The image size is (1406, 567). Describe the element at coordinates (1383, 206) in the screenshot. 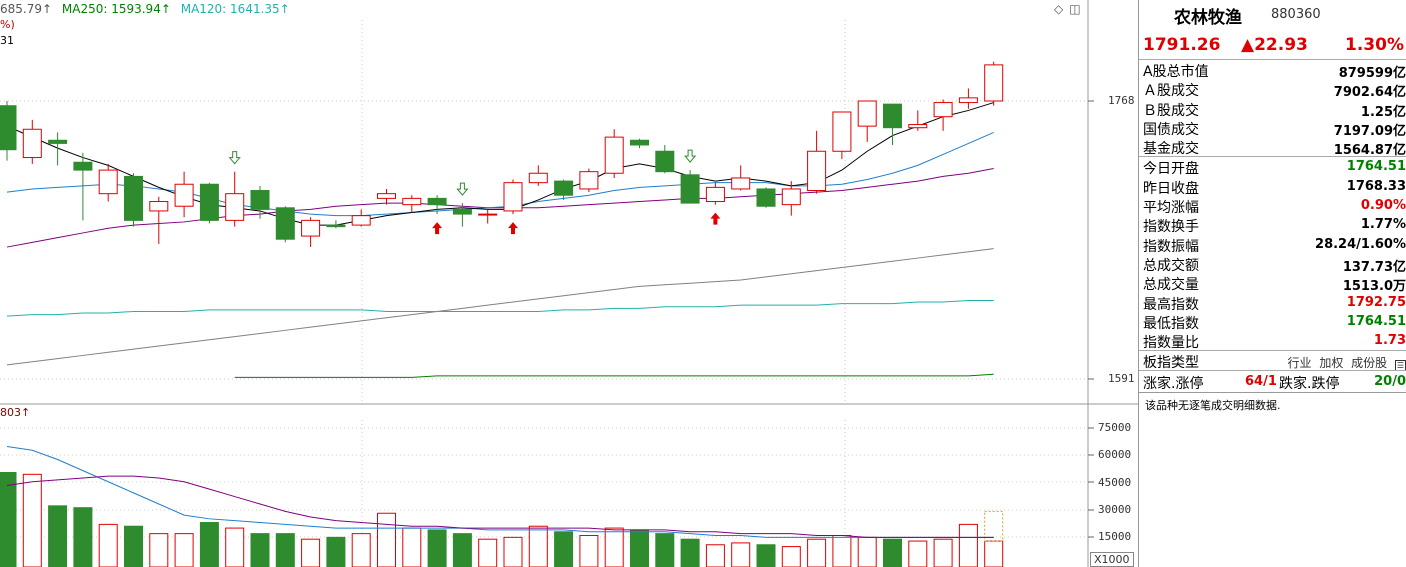

I see `stat-value: 0.90%` at that location.